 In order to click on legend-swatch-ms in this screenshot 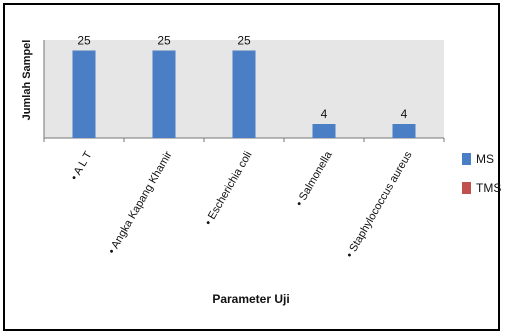, I will do `click(466, 159)`.